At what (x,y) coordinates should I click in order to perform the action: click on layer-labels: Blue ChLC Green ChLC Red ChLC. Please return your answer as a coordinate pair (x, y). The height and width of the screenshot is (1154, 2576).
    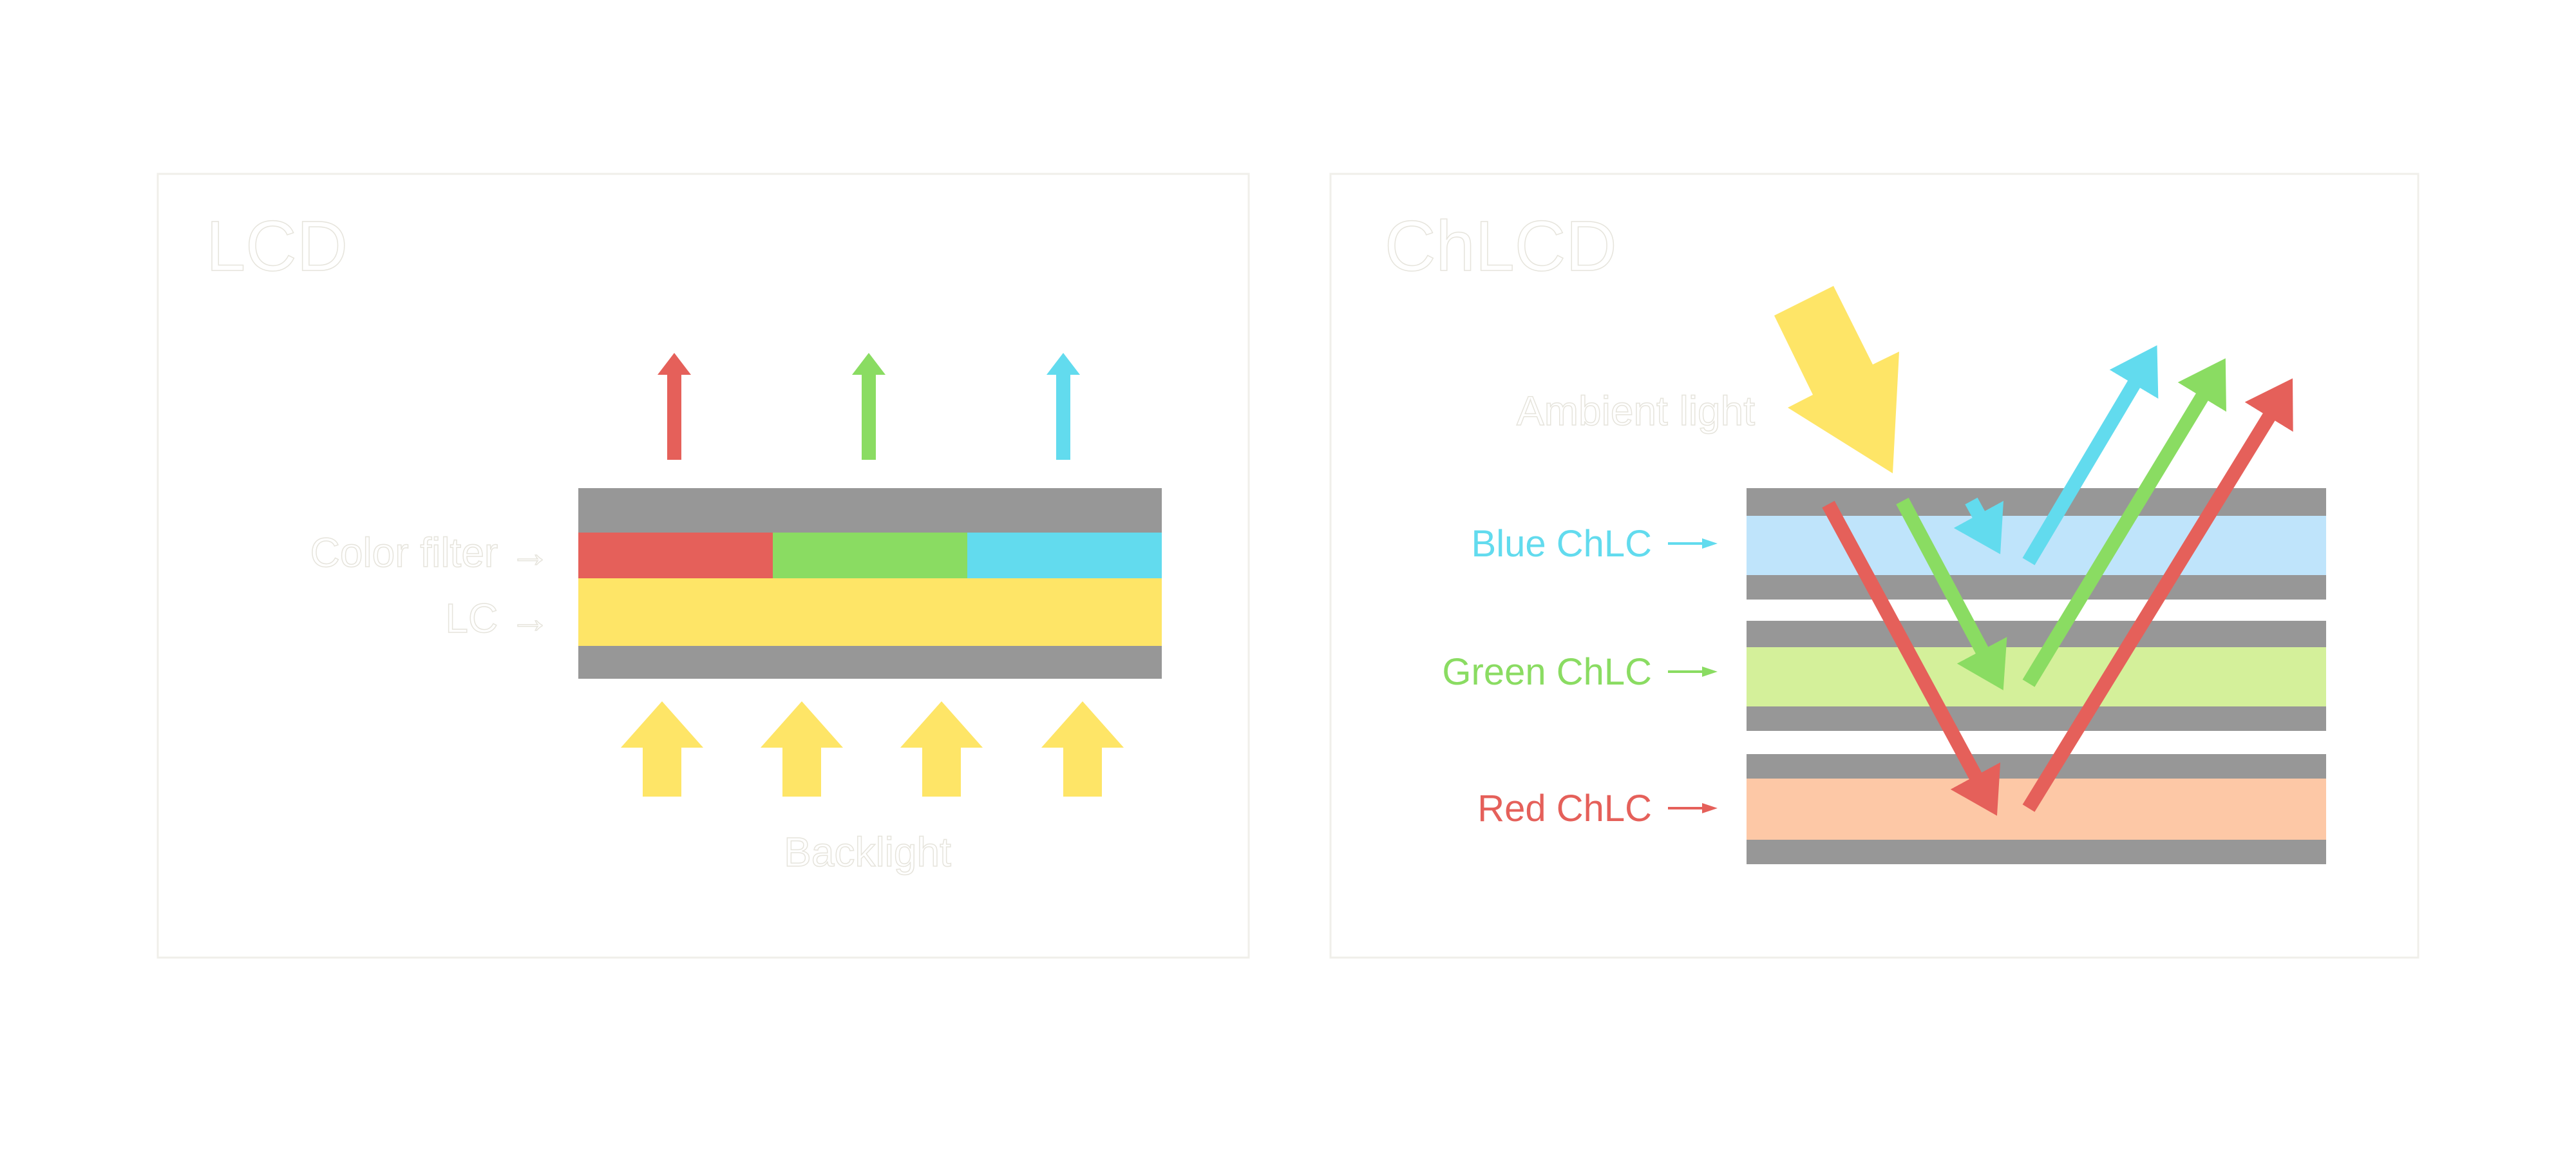
    Looking at the image, I should click on (1580, 676).